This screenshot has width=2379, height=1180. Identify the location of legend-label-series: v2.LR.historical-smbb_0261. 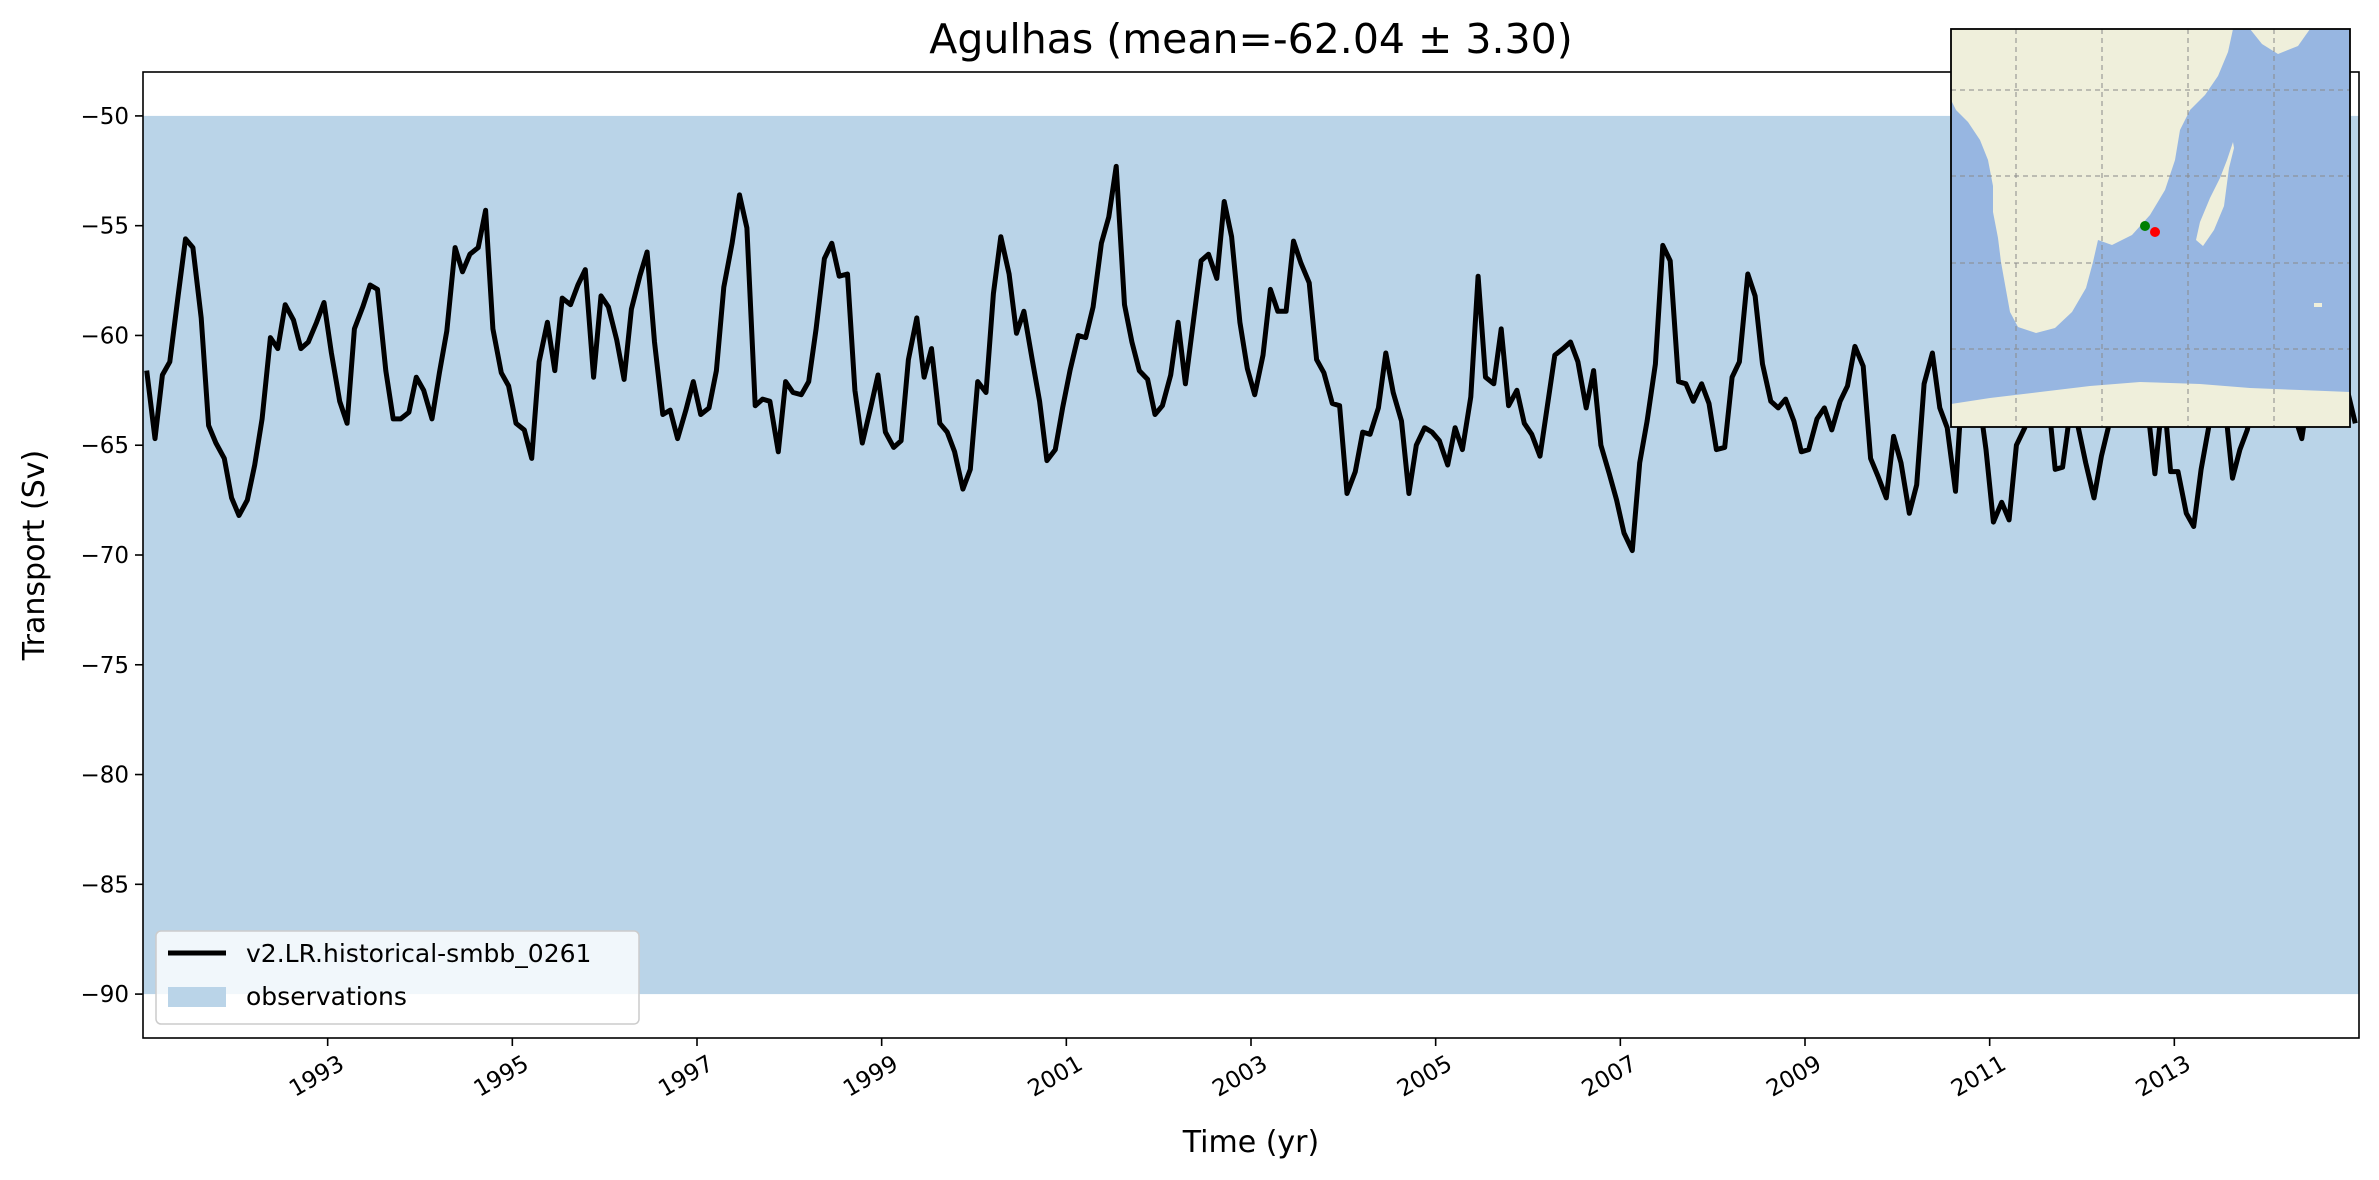
(418, 953).